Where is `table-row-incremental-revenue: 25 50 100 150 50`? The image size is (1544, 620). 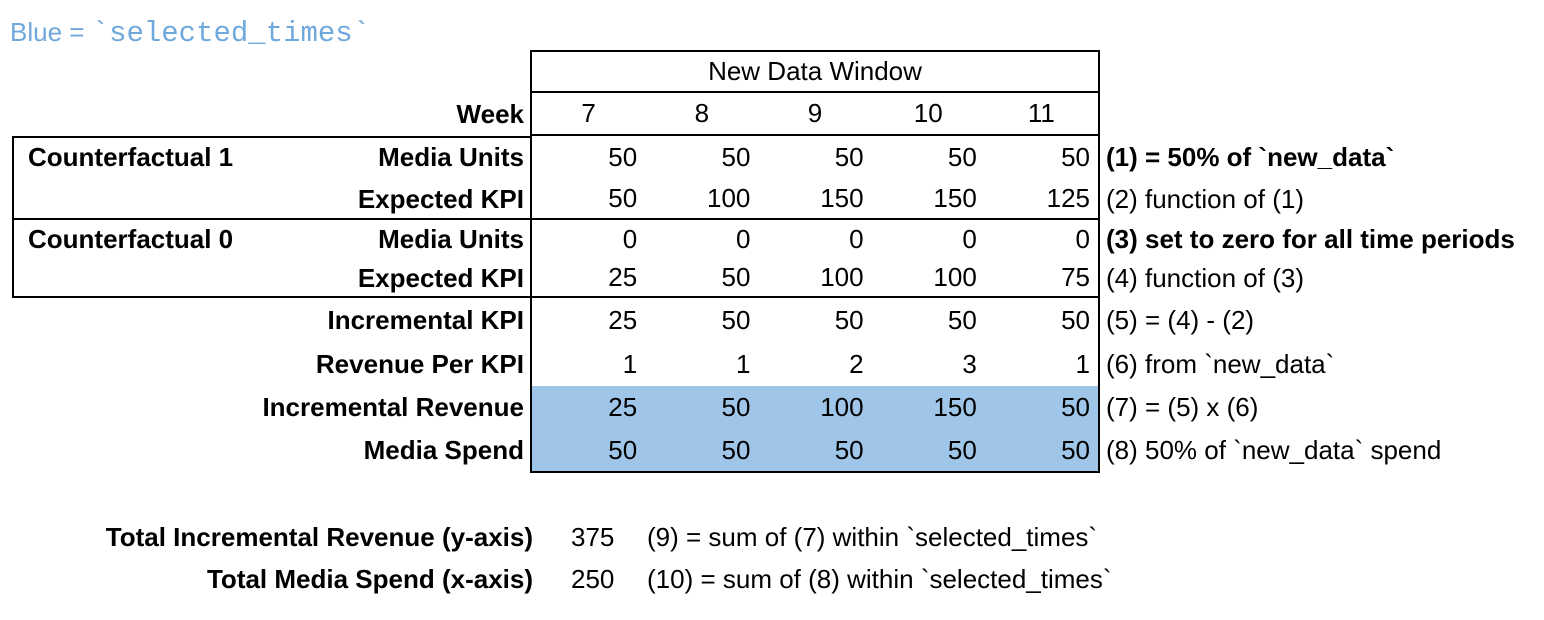
table-row-incremental-revenue: 25 50 100 150 50 is located at coordinates (815, 407).